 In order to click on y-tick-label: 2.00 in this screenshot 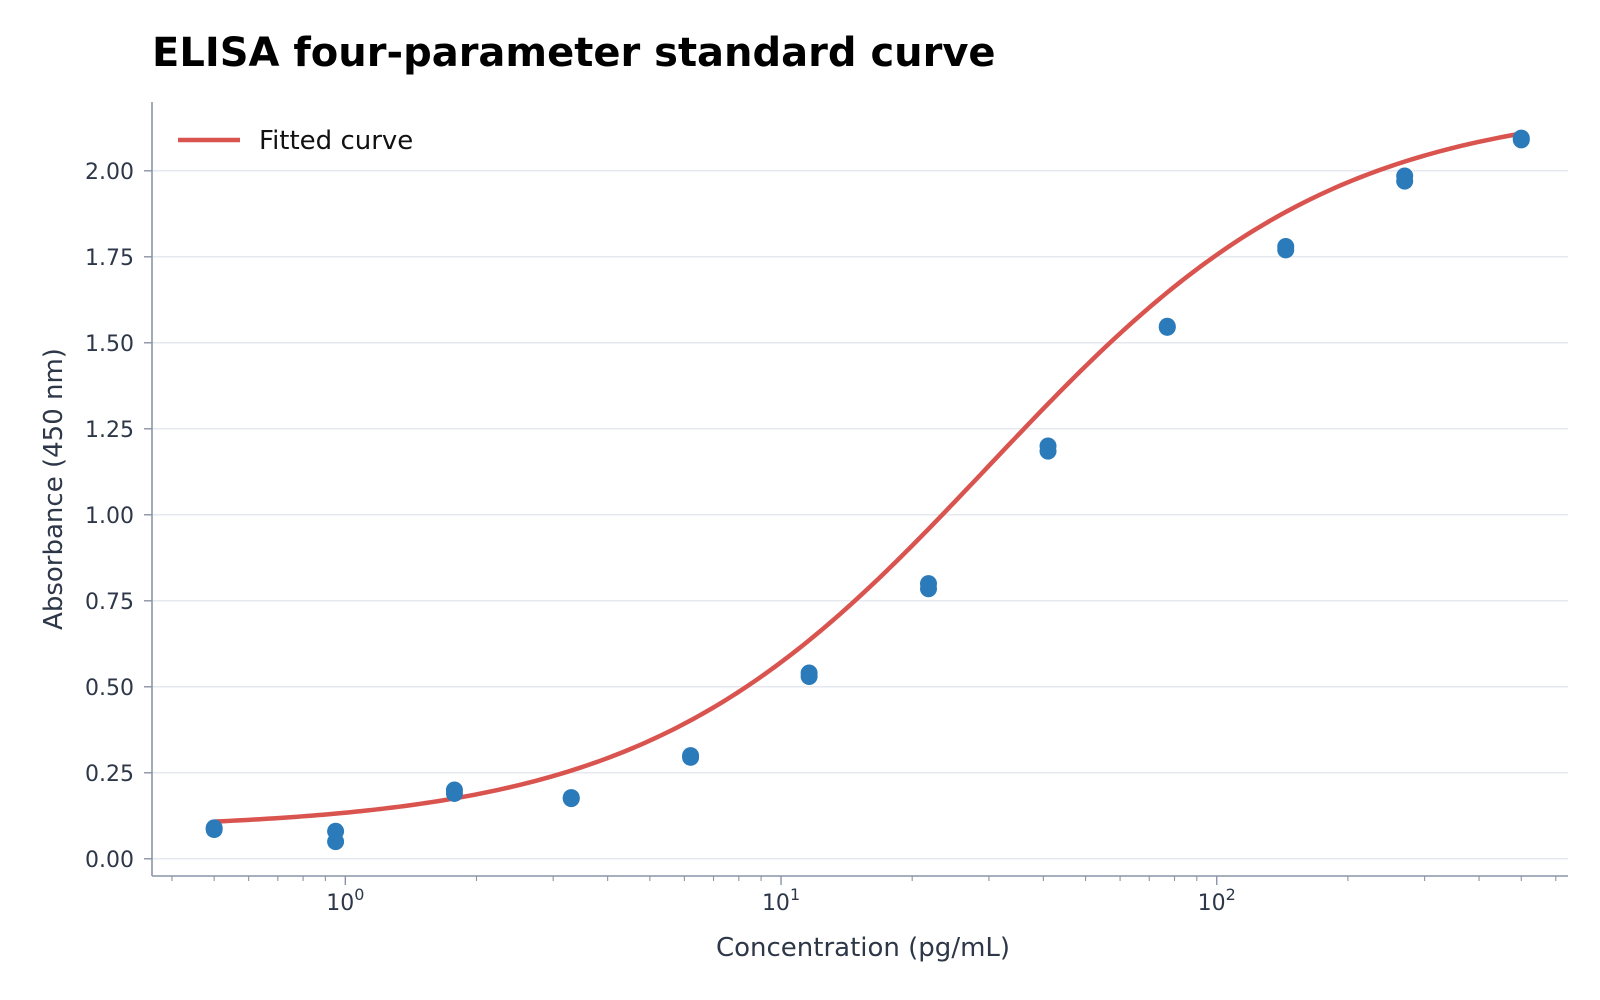, I will do `click(109, 172)`.